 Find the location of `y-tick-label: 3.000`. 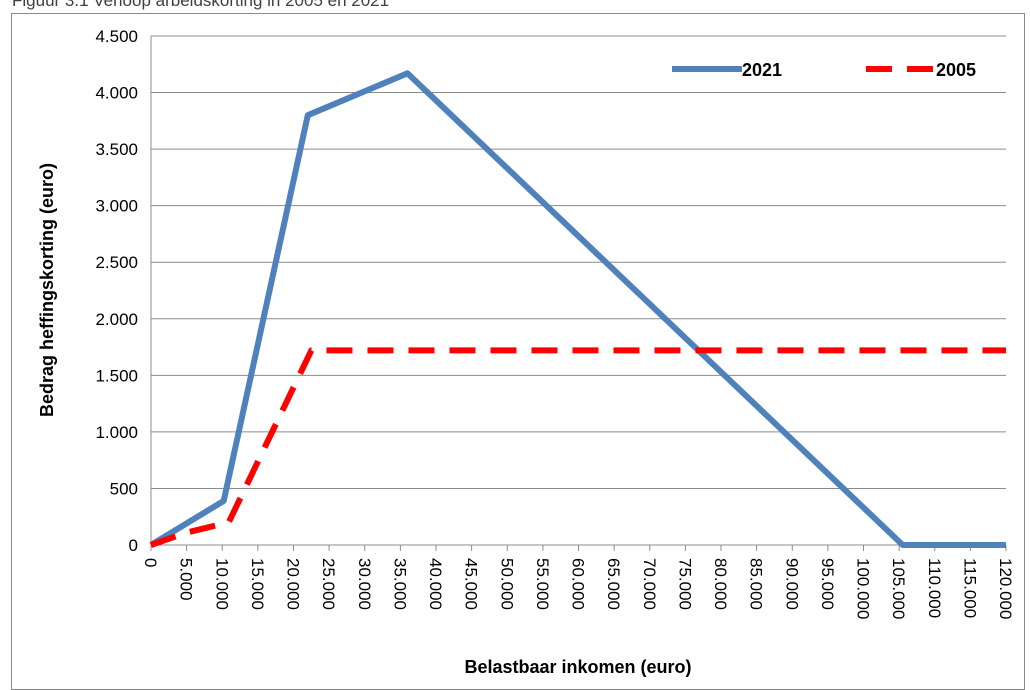

y-tick-label: 3.000 is located at coordinates (116, 206).